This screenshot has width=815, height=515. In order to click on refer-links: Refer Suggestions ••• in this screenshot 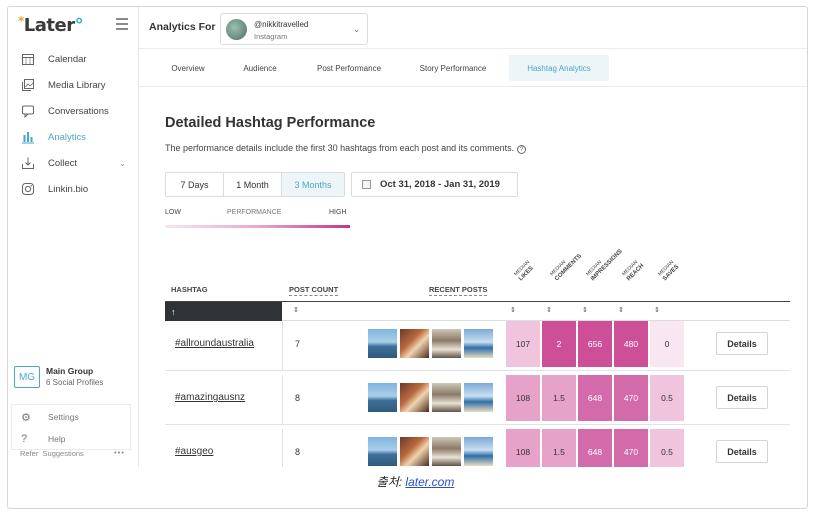, I will do `click(72, 453)`.